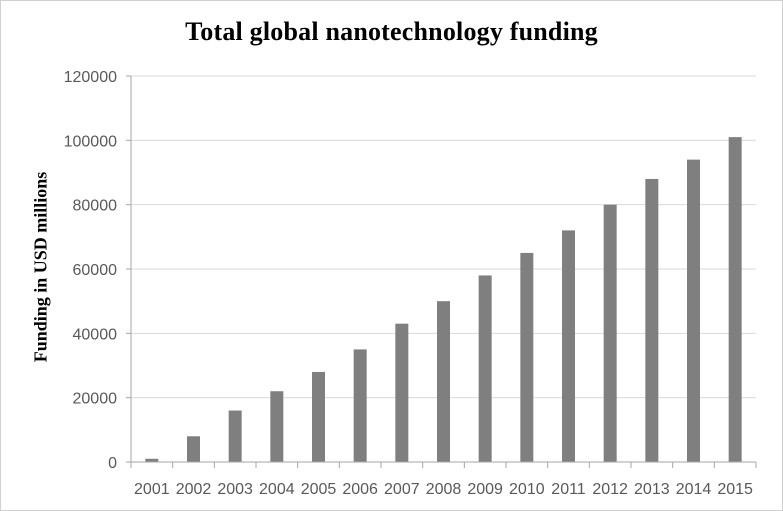 The image size is (783, 511). Describe the element at coordinates (652, 489) in the screenshot. I see `x-tick-label: 2013` at that location.